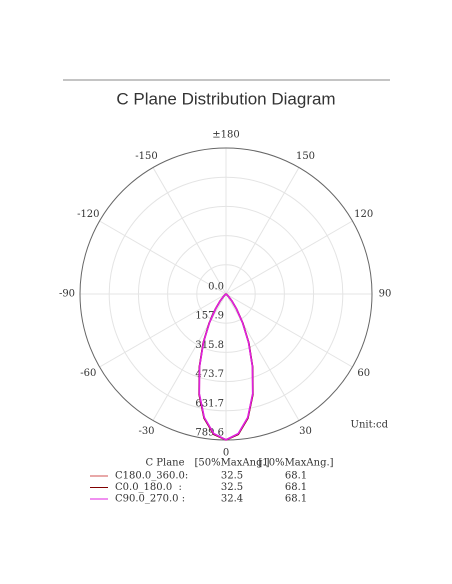 This screenshot has width=452, height=584. Describe the element at coordinates (146, 156) in the screenshot. I see `angle-tick-label: -150` at that location.